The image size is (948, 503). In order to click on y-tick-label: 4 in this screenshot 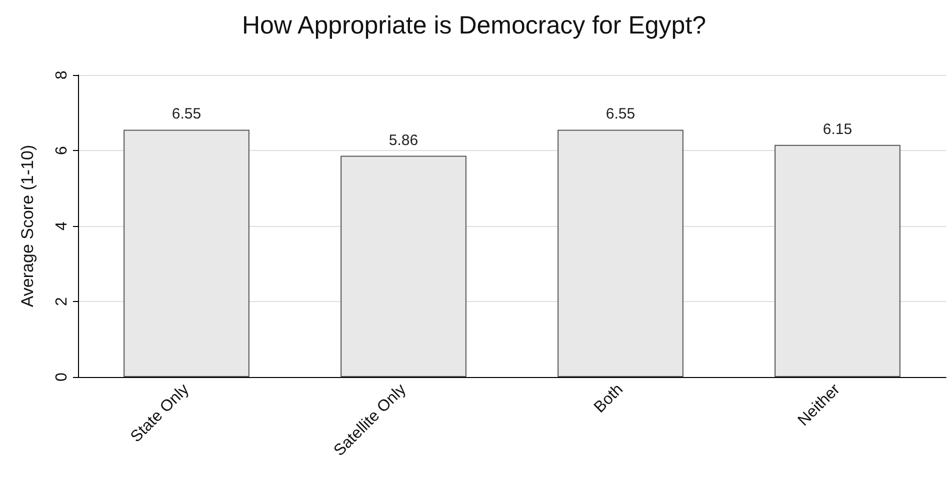, I will do `click(62, 225)`.